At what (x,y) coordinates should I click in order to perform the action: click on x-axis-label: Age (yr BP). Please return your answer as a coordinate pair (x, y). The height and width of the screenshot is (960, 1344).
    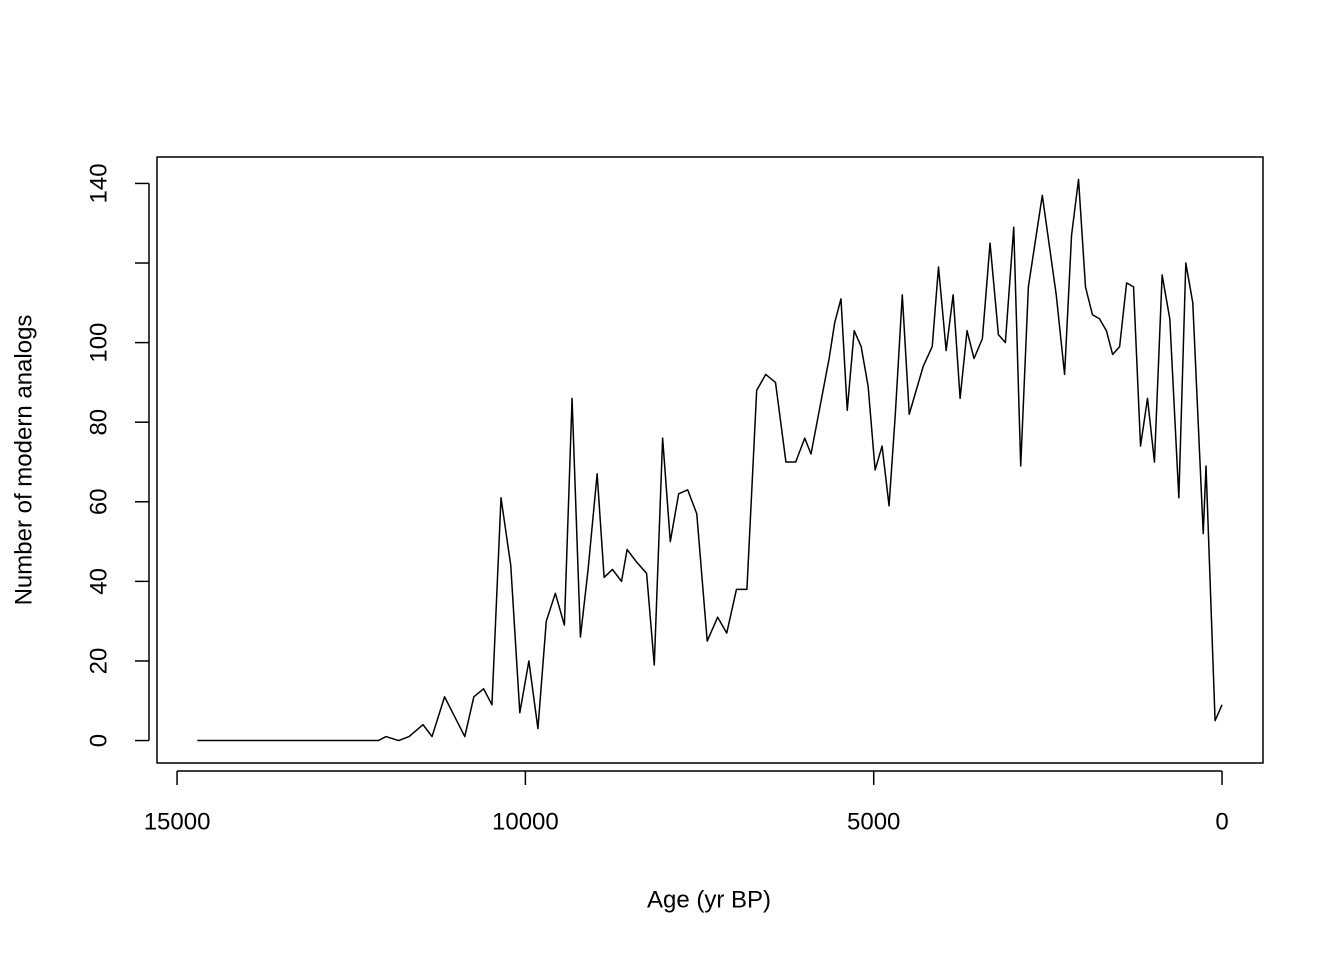
    Looking at the image, I should click on (709, 899).